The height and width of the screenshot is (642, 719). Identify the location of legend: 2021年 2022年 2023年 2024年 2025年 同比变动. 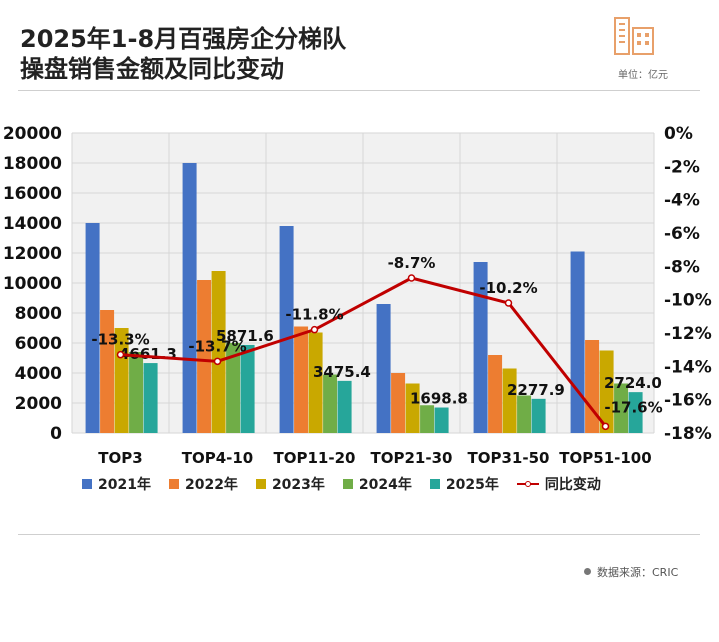
(341, 484).